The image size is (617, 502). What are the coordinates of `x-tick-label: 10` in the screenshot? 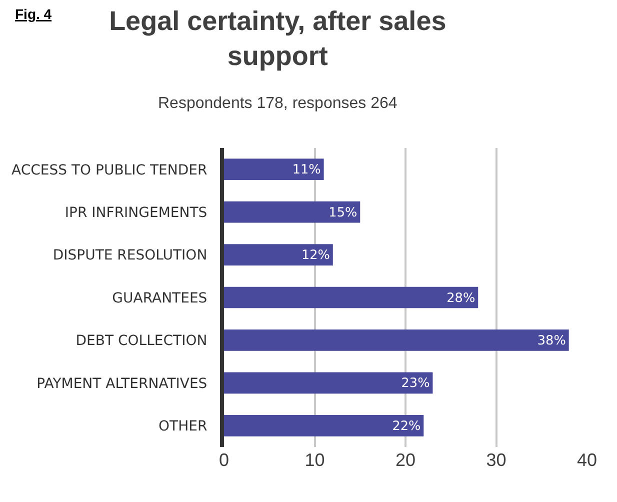 It's located at (314, 460).